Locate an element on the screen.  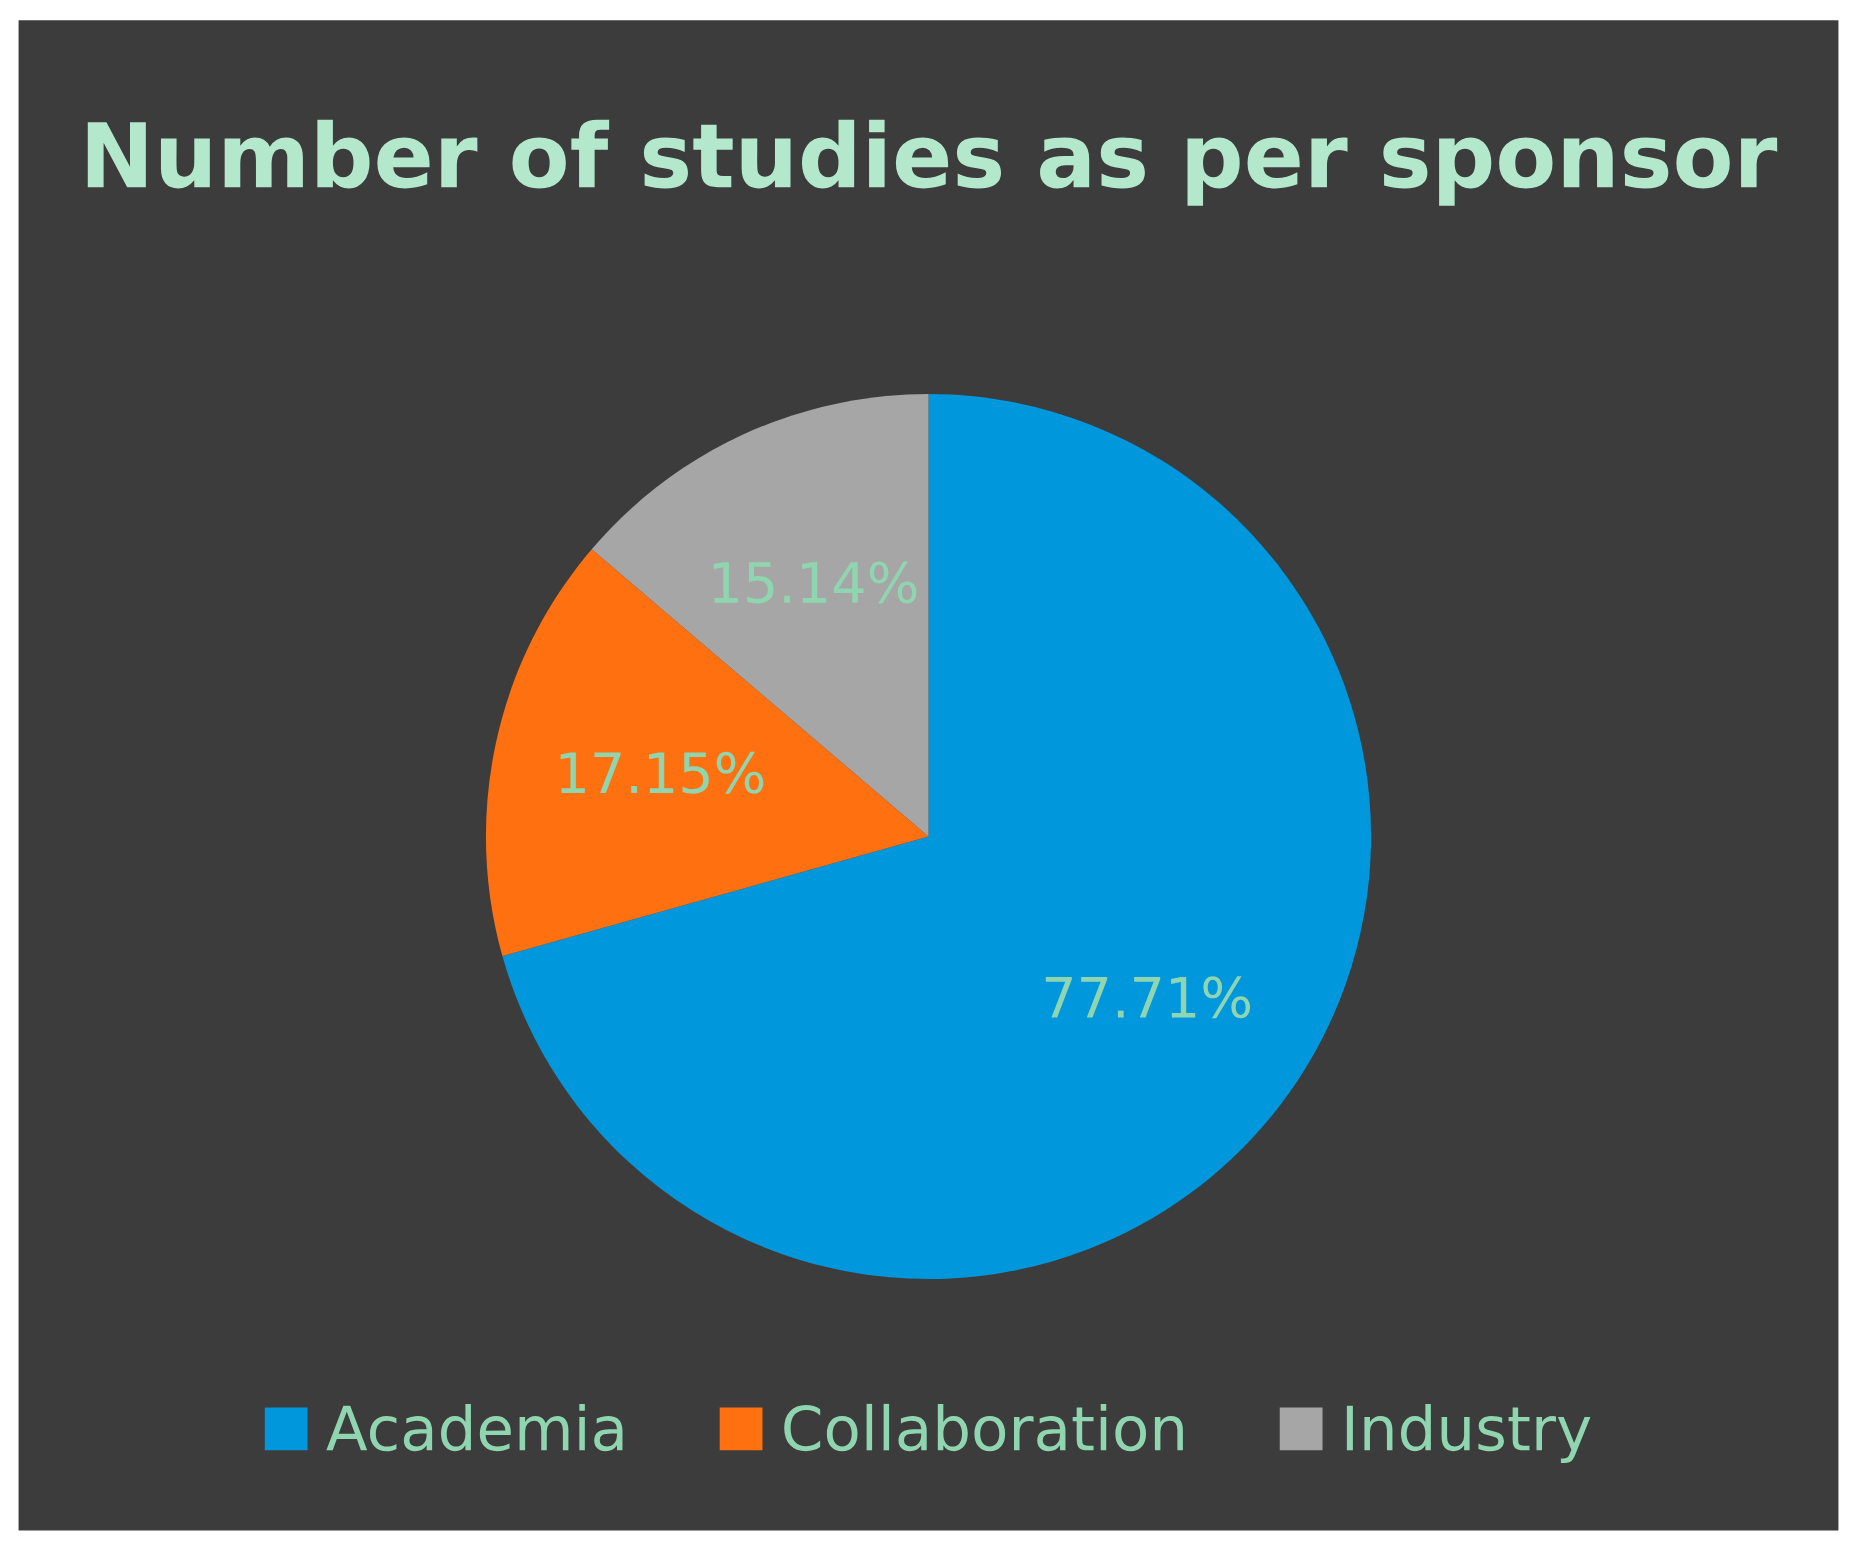
legend-label: Collaboration is located at coordinates (983, 1427).